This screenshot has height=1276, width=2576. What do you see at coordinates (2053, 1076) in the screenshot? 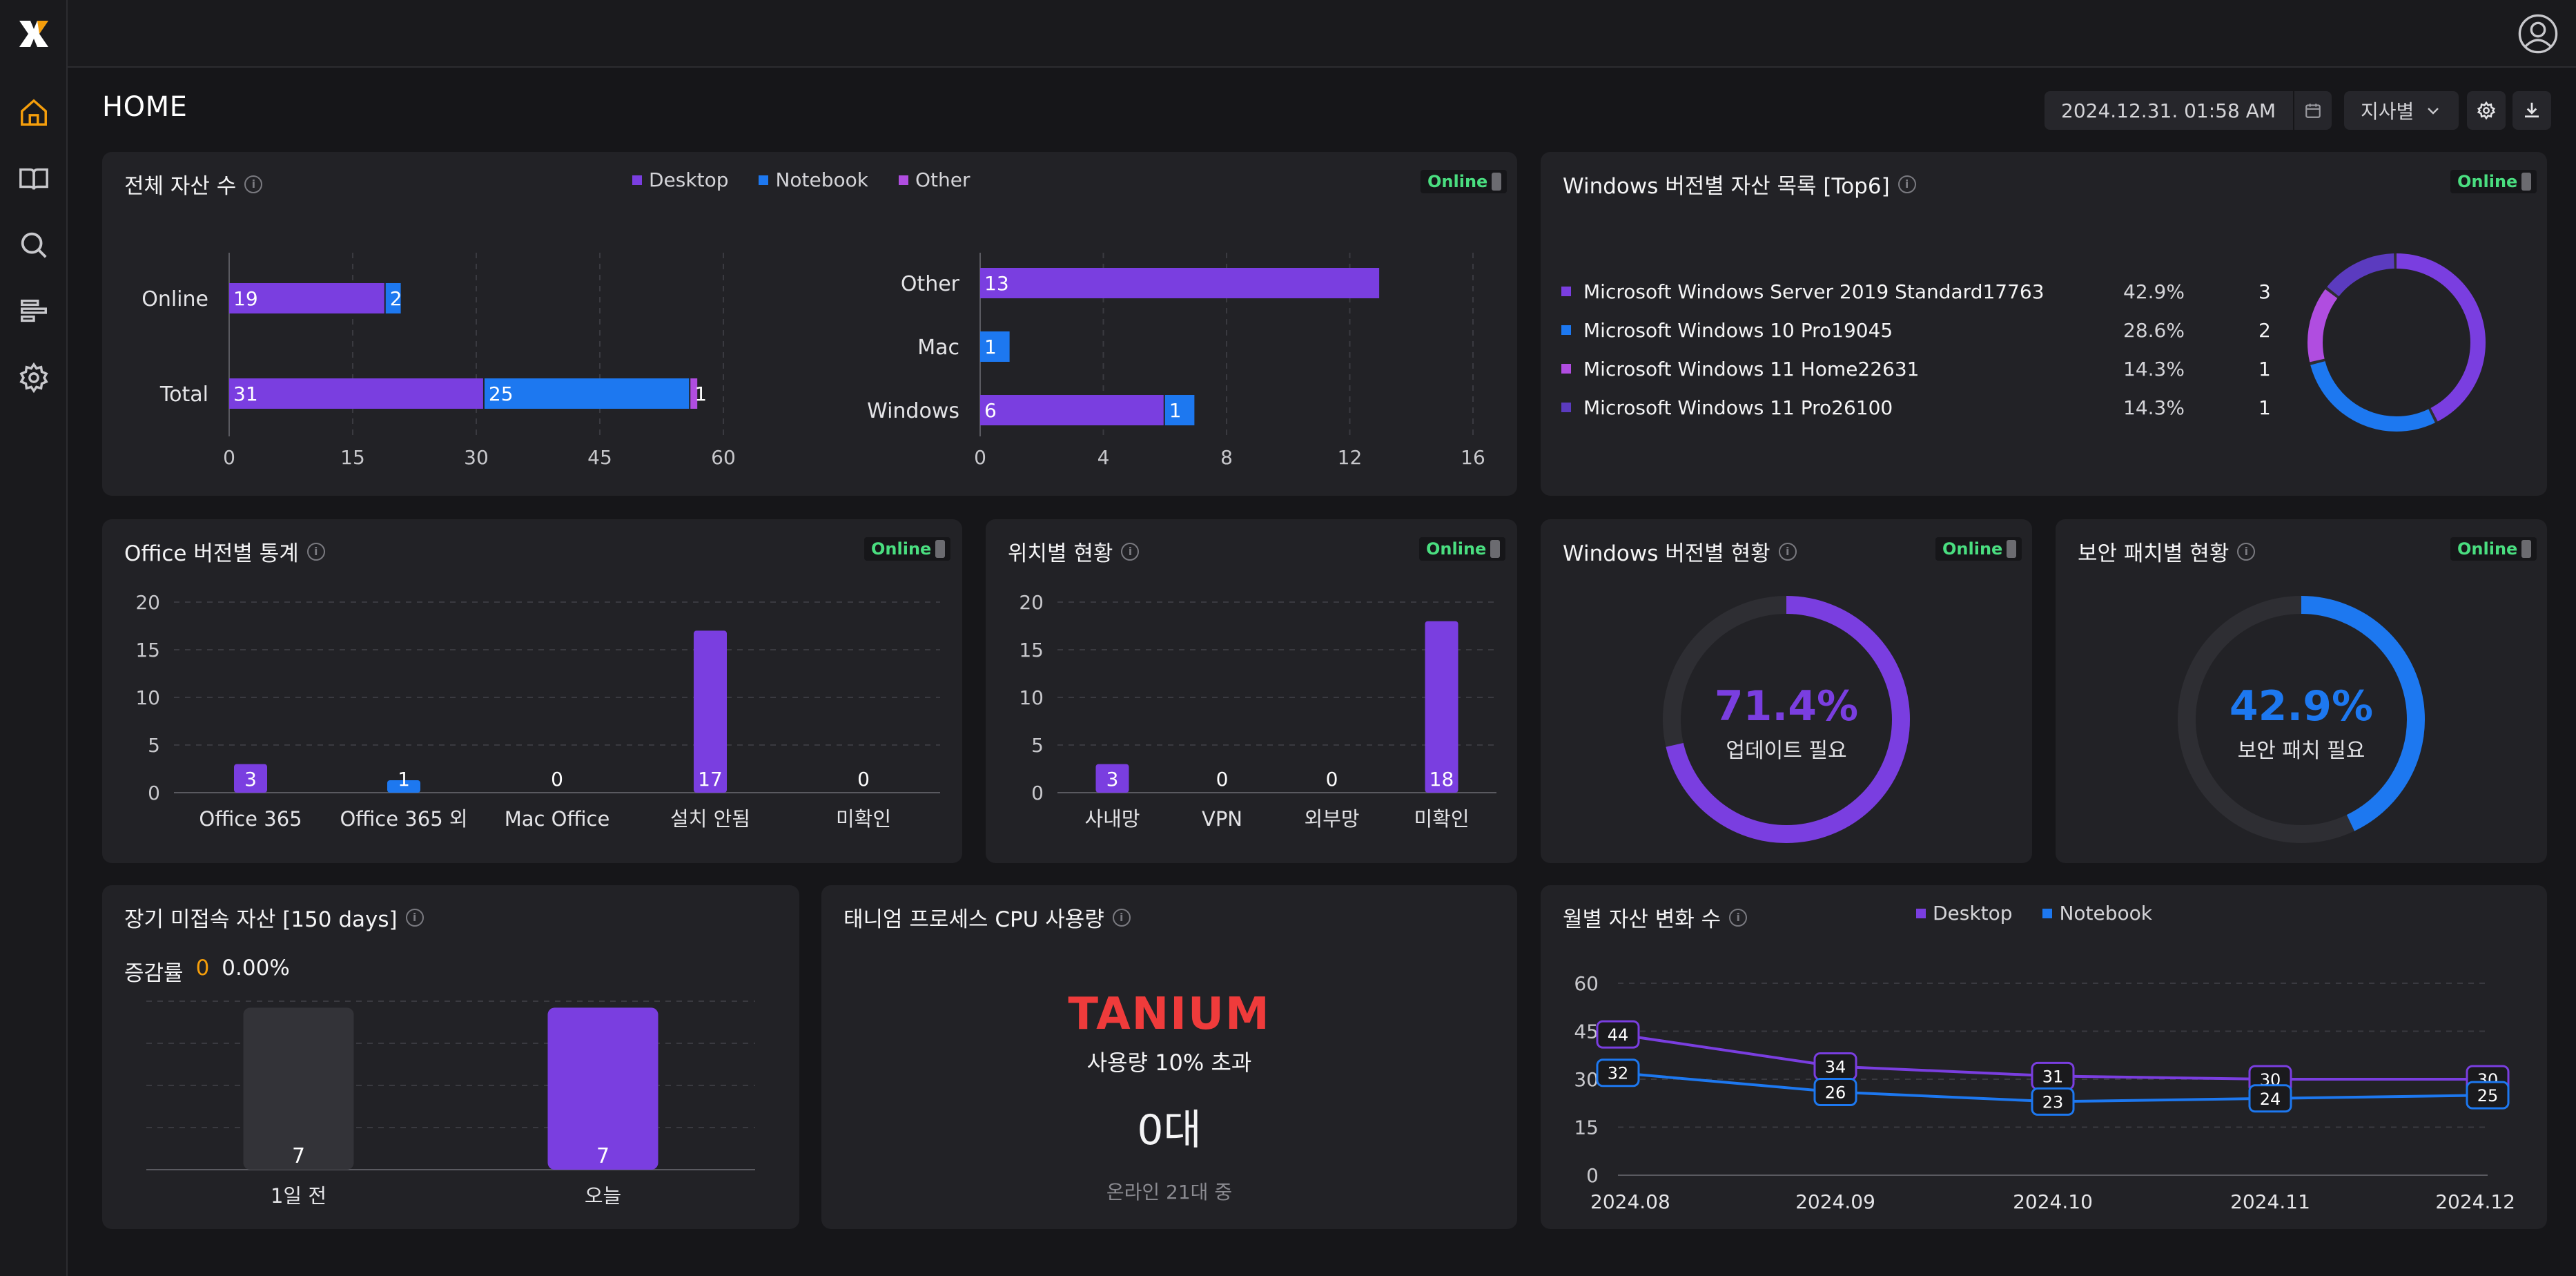
I see `data-label: 31` at bounding box center [2053, 1076].